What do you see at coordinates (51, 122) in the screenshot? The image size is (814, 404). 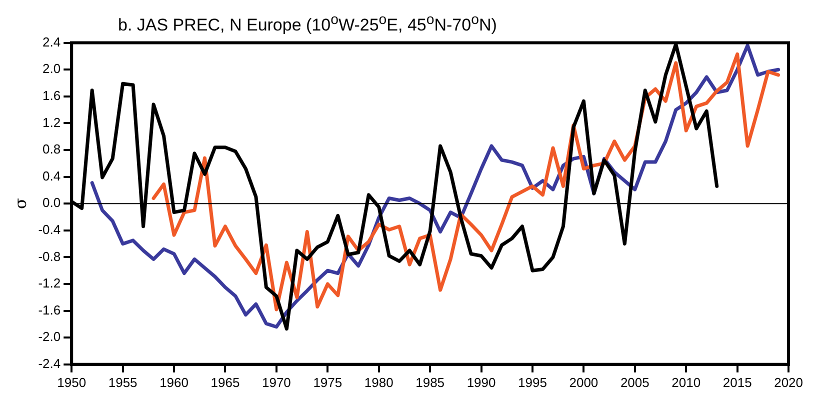 I see `y-tick-label: 1.2` at bounding box center [51, 122].